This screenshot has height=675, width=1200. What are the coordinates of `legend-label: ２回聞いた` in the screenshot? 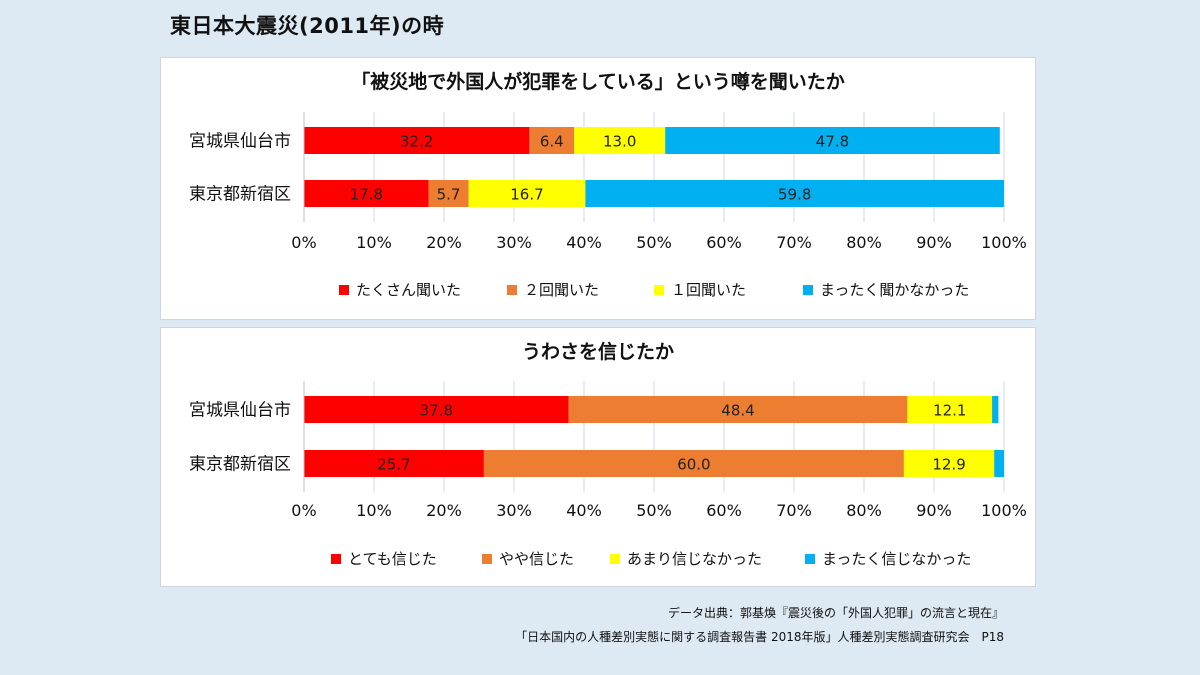 It's located at (561, 290).